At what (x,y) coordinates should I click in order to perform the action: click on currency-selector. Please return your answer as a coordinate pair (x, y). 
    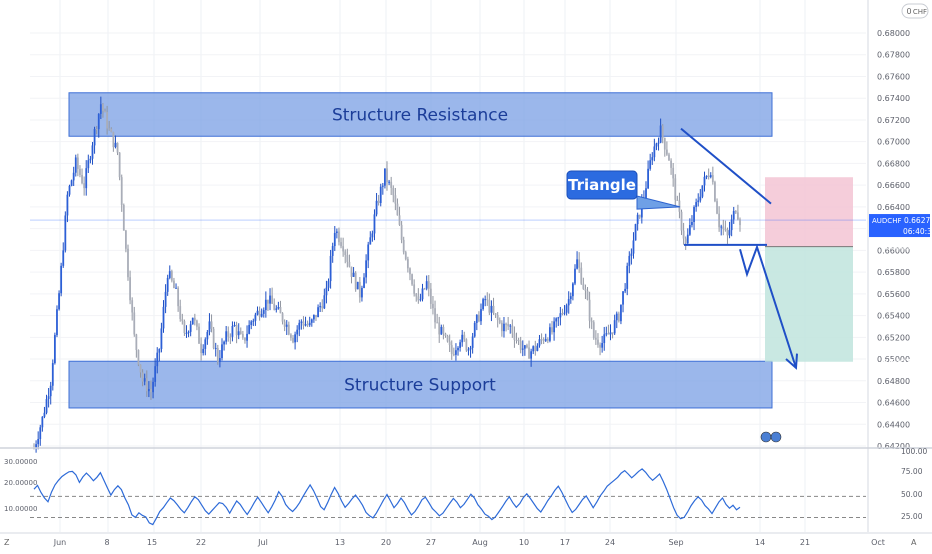
    Looking at the image, I should click on (915, 11).